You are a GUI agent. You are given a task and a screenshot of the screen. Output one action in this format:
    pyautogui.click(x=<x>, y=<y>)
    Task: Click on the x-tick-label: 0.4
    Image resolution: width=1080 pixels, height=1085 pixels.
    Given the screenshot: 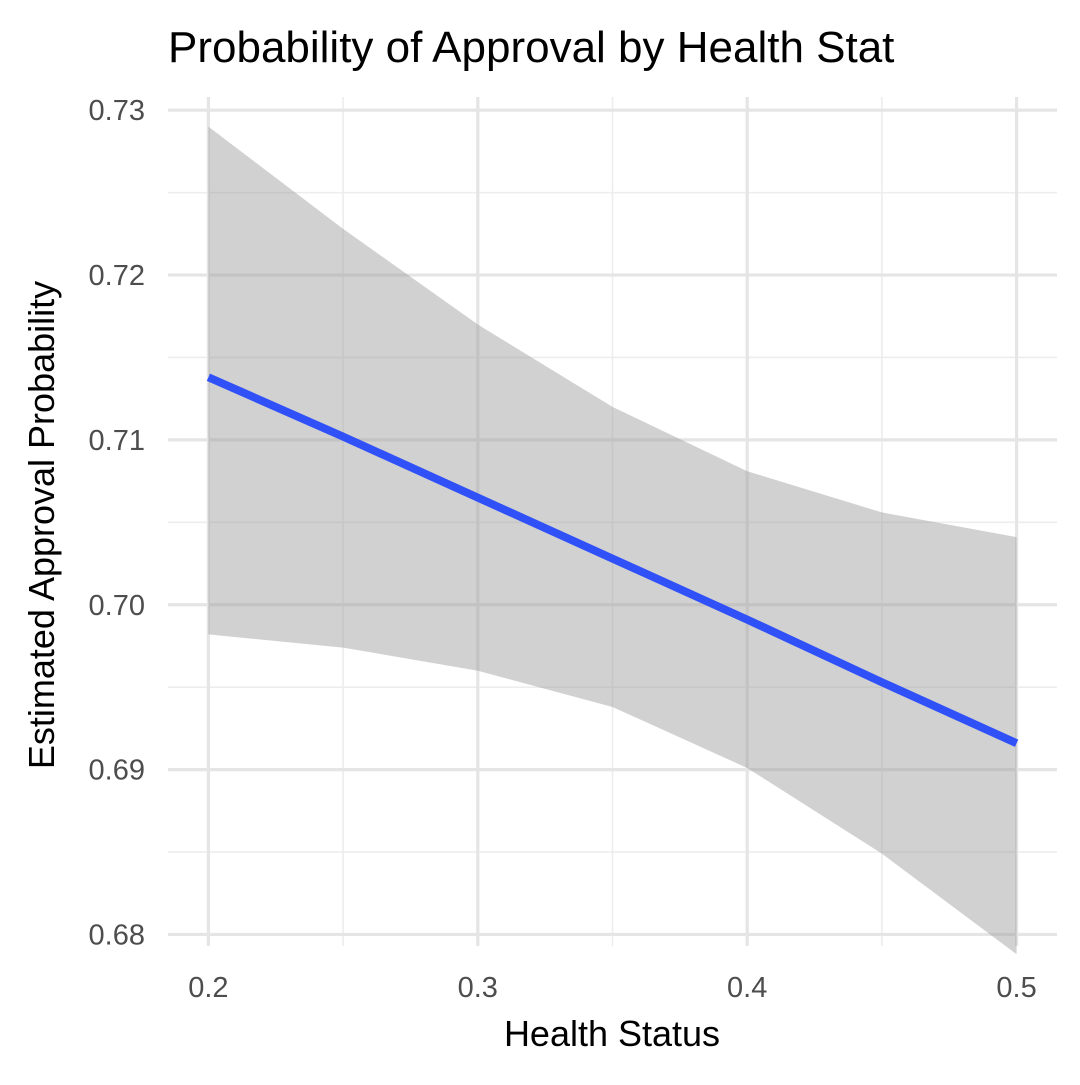 What is the action you would take?
    pyautogui.click(x=747, y=988)
    